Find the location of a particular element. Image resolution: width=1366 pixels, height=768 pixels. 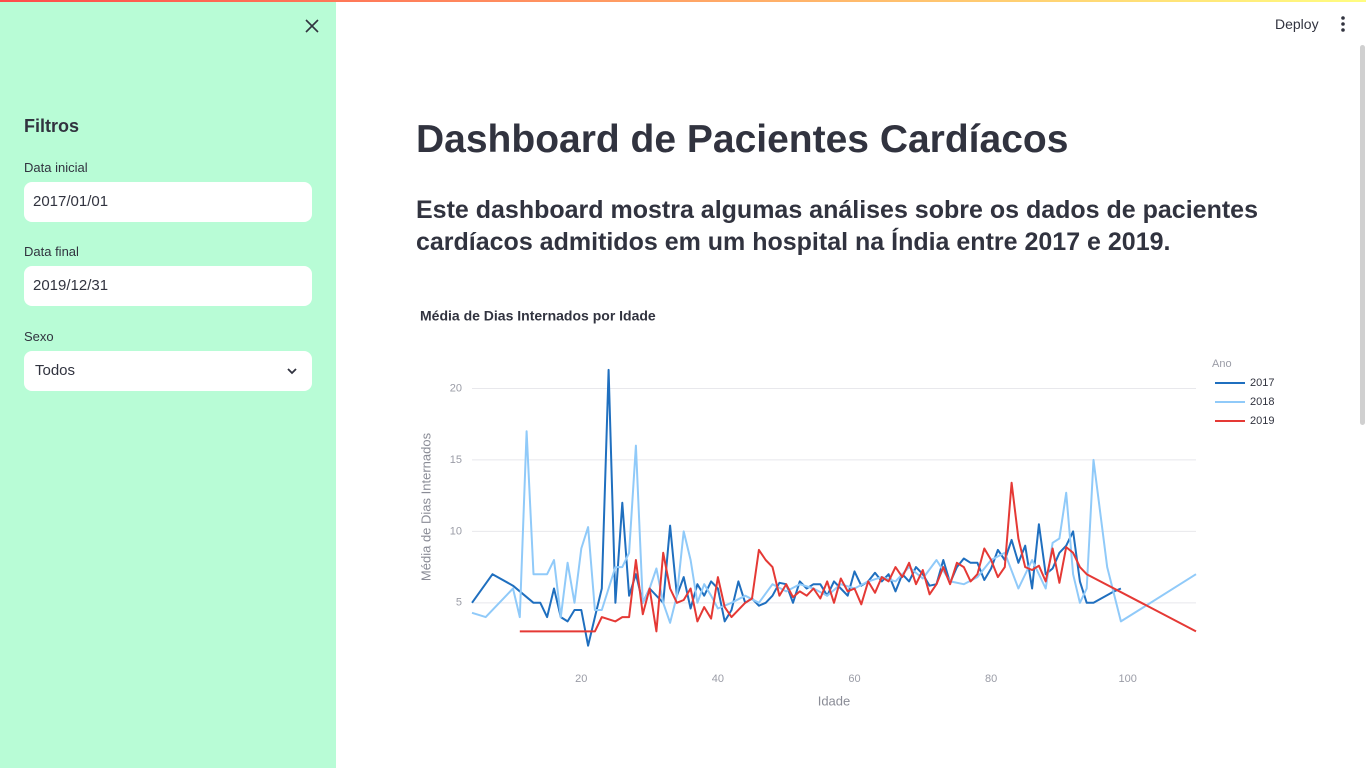

page-title: Dashboard de Pacientes Cardíacos is located at coordinates (742, 139).